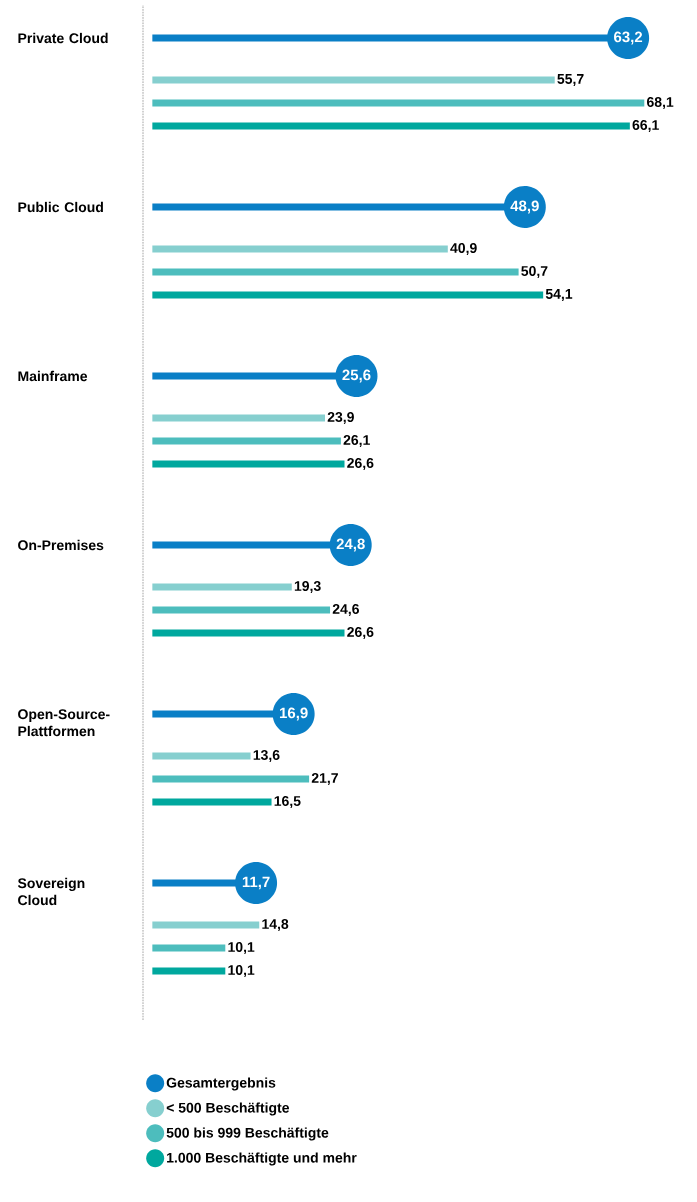 This screenshot has height=1202, width=697. Describe the element at coordinates (345, 610) in the screenshot. I see `data-label: 24,6` at that location.